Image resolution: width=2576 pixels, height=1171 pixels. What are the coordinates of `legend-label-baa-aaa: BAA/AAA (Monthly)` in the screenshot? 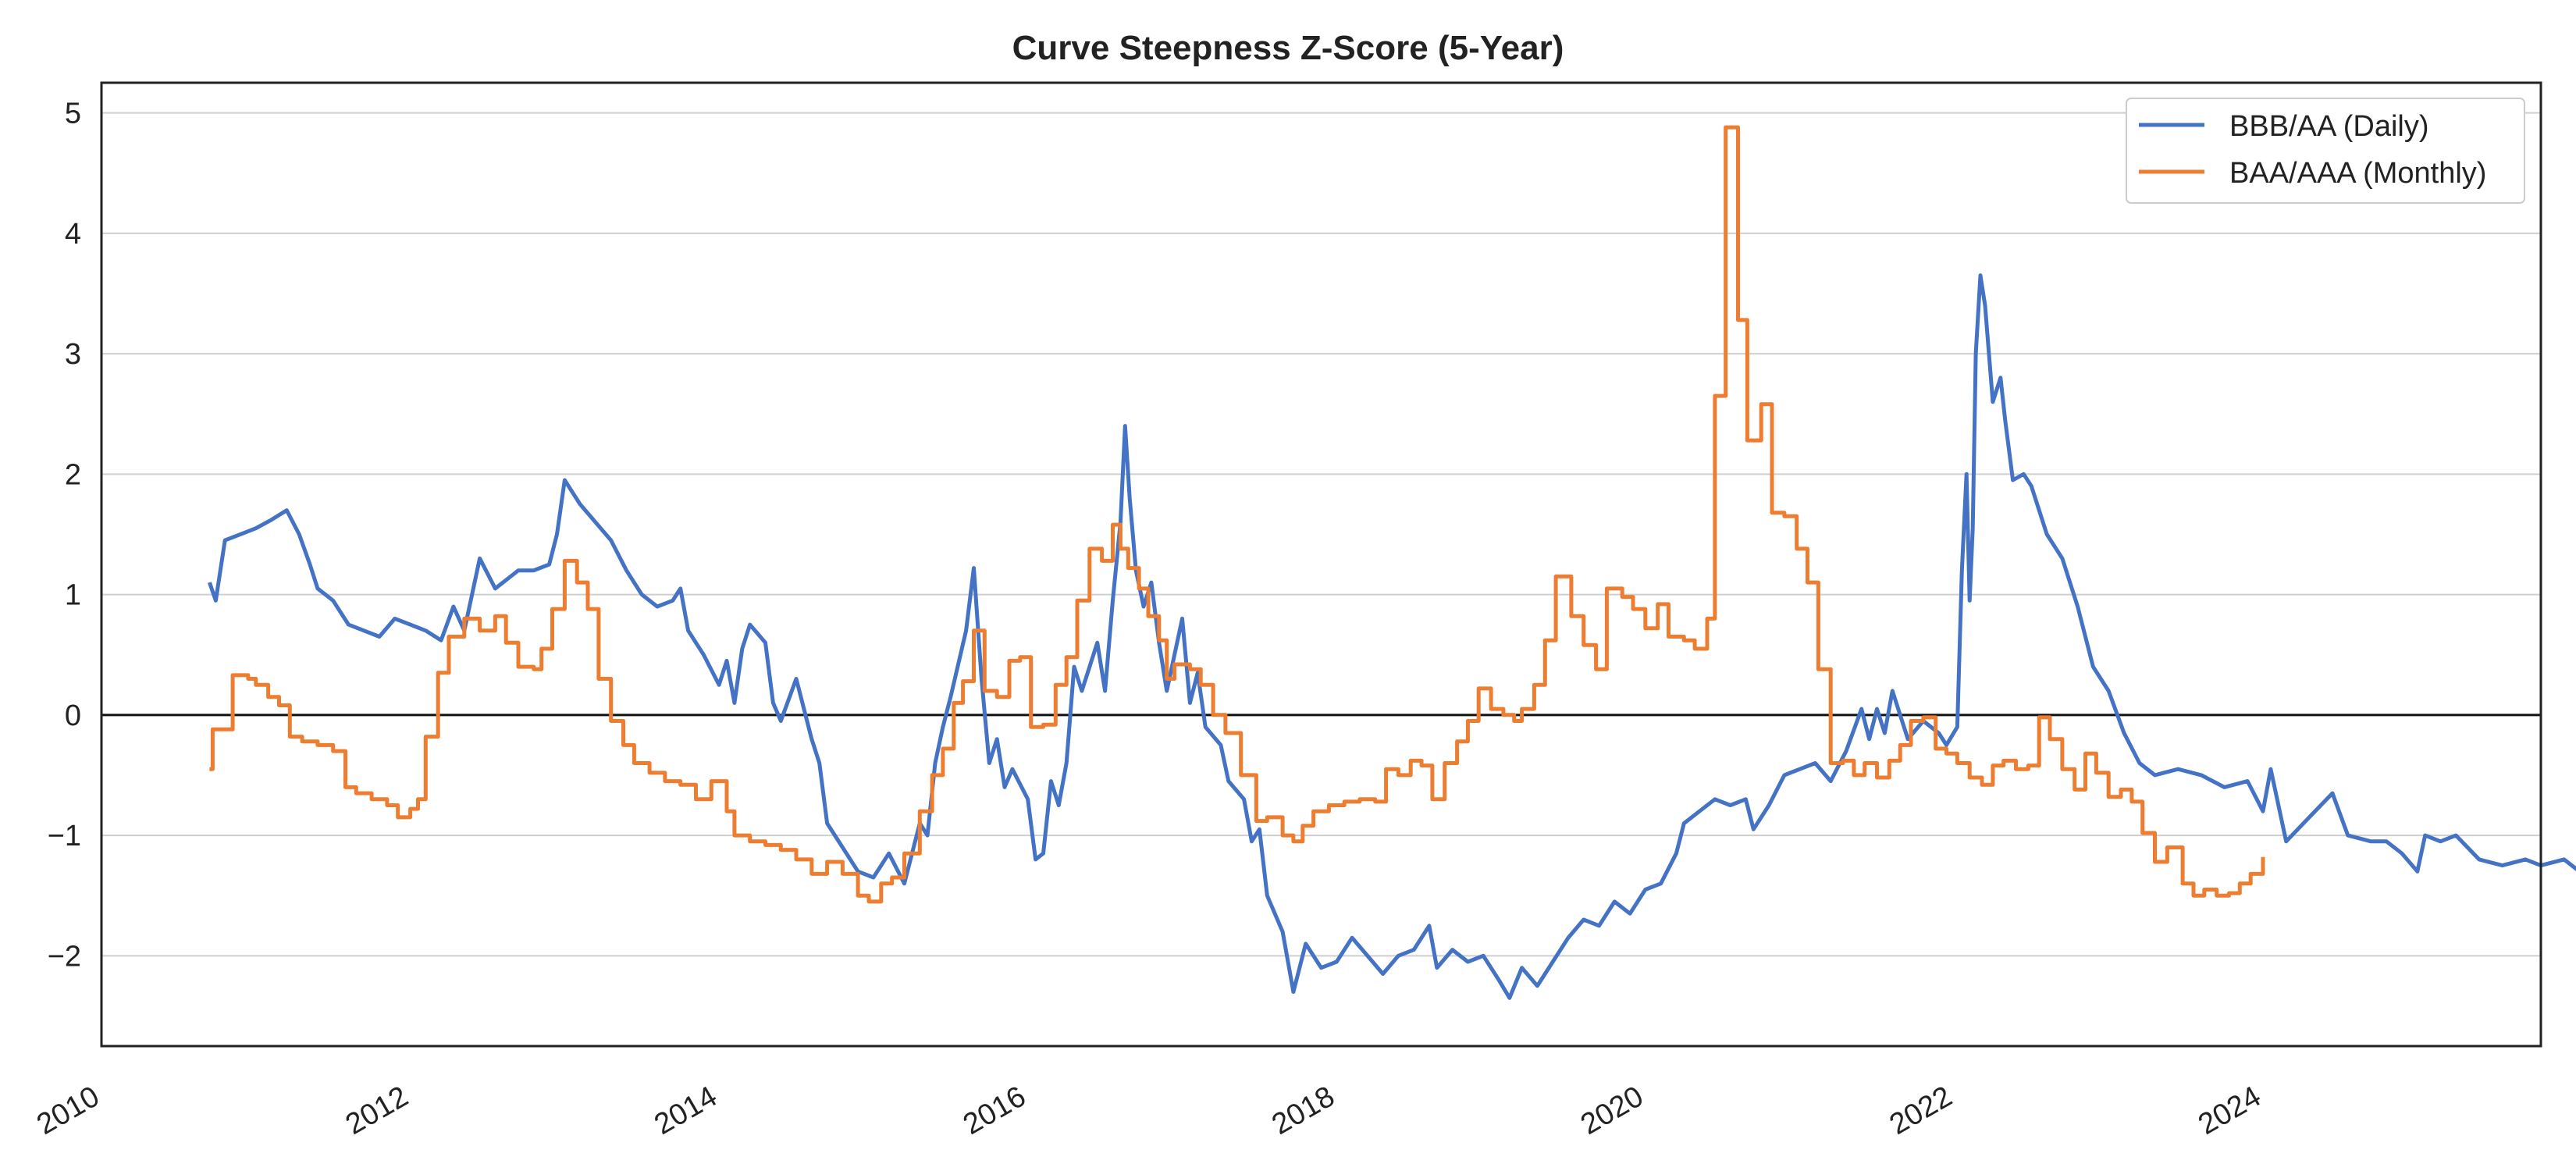 It's located at (2357, 173).